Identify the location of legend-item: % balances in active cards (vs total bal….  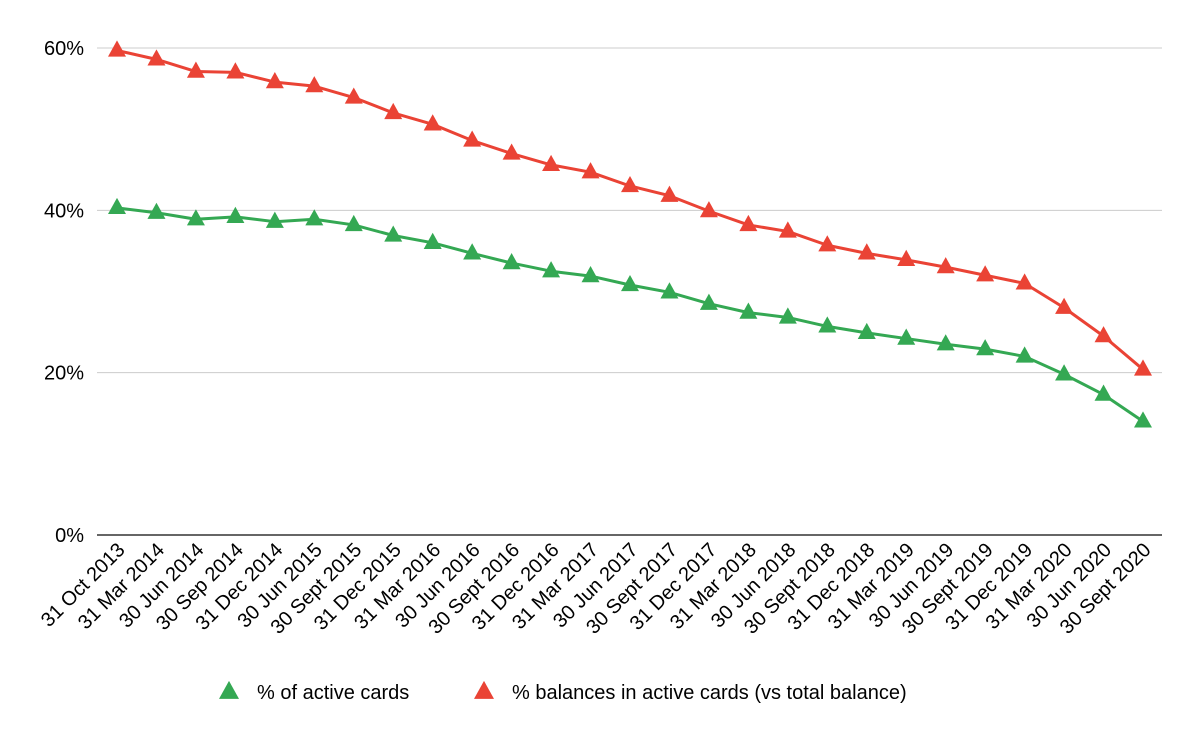
(690, 692).